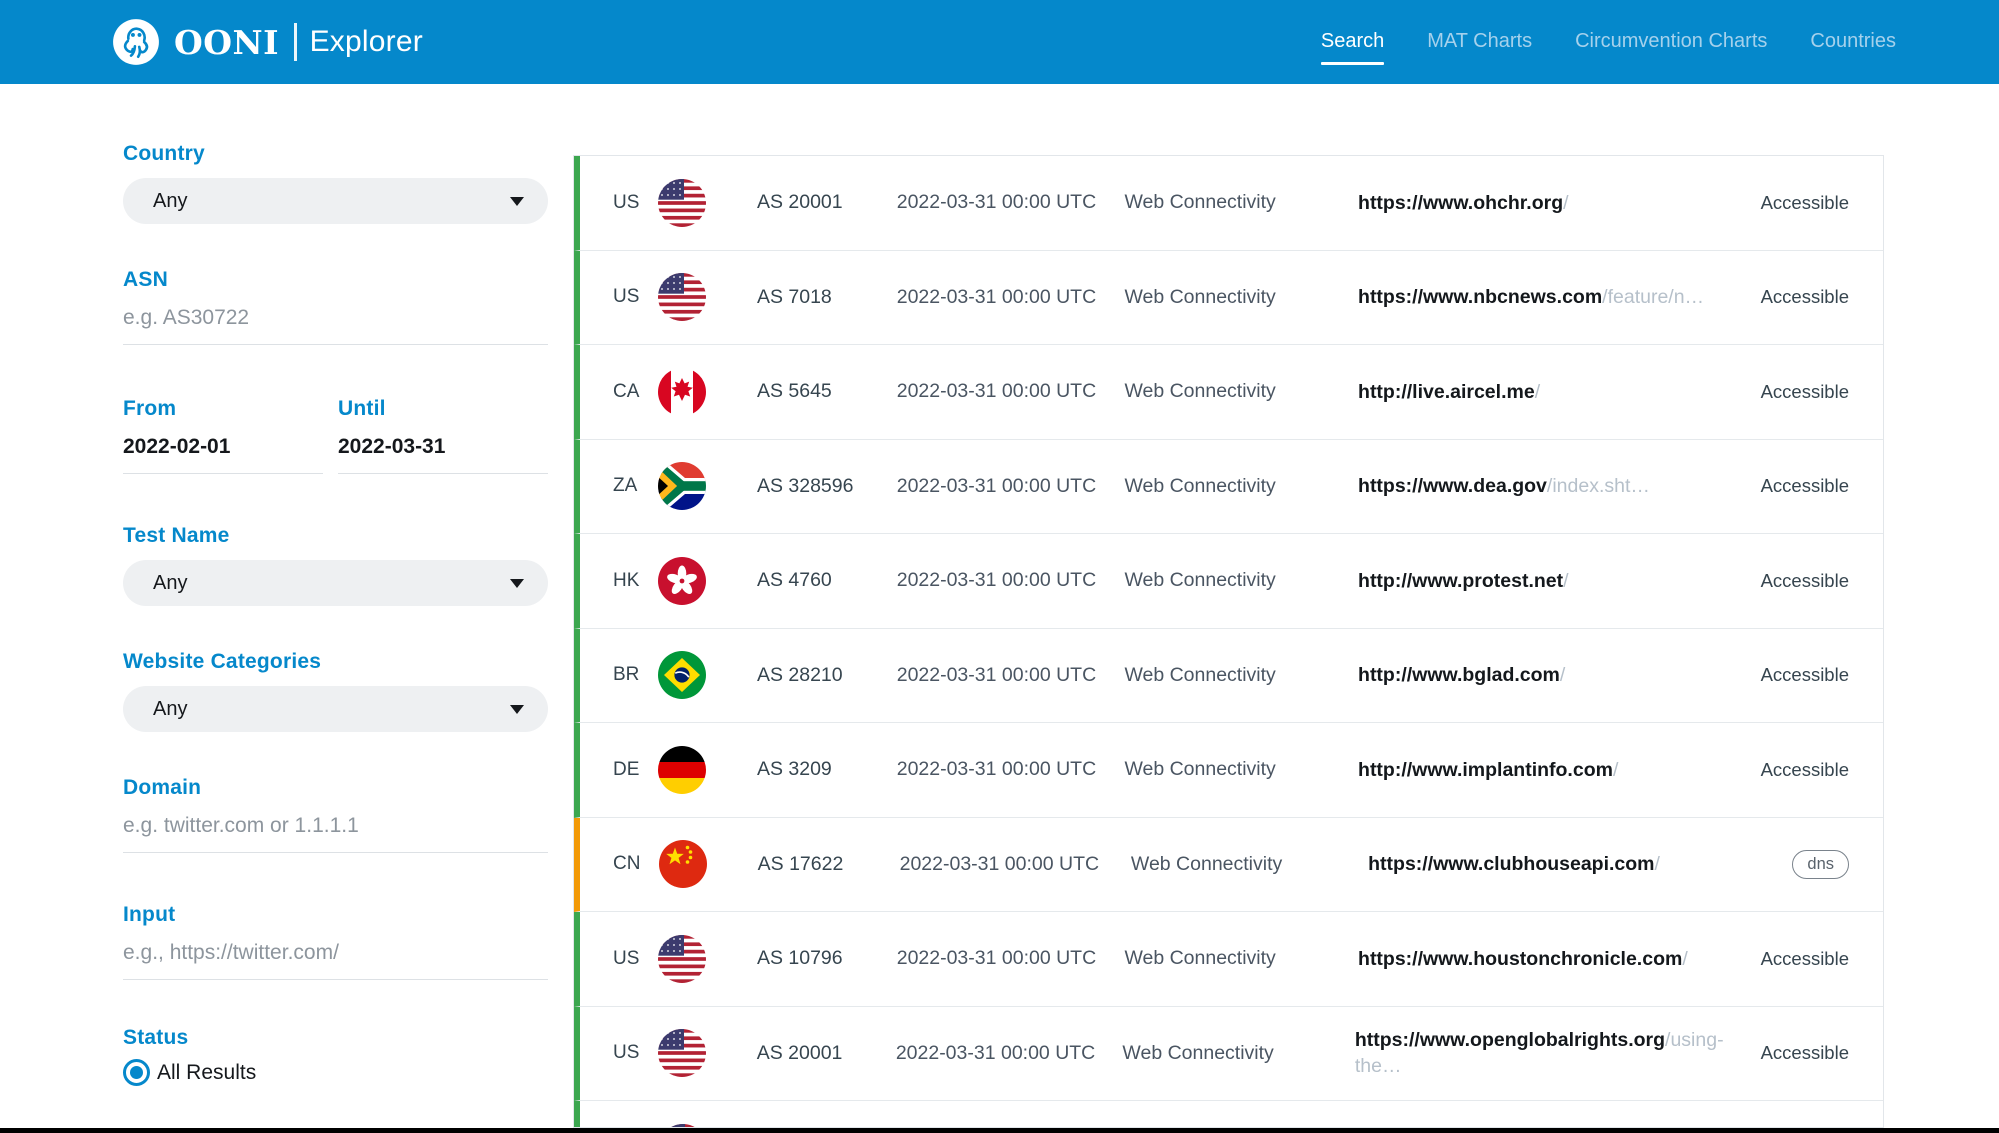  I want to click on website-categories-selected-value: Any, so click(170, 708).